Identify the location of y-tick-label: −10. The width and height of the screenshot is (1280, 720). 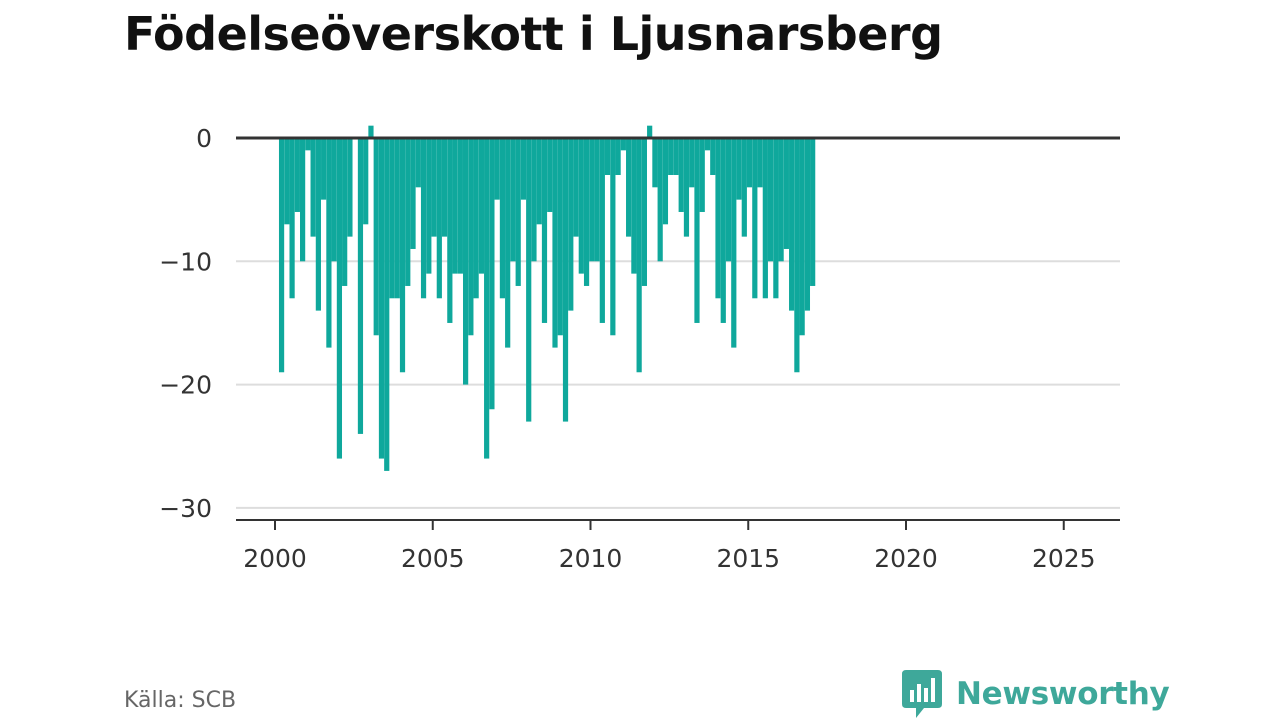
(185, 261).